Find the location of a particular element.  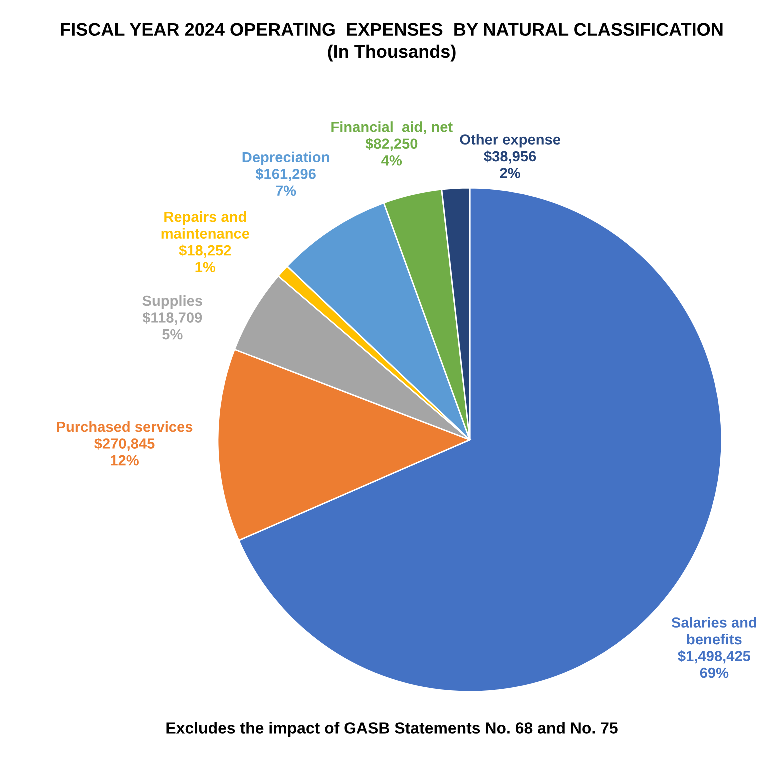

data-label: $18,252 1% is located at coordinates (205, 258).